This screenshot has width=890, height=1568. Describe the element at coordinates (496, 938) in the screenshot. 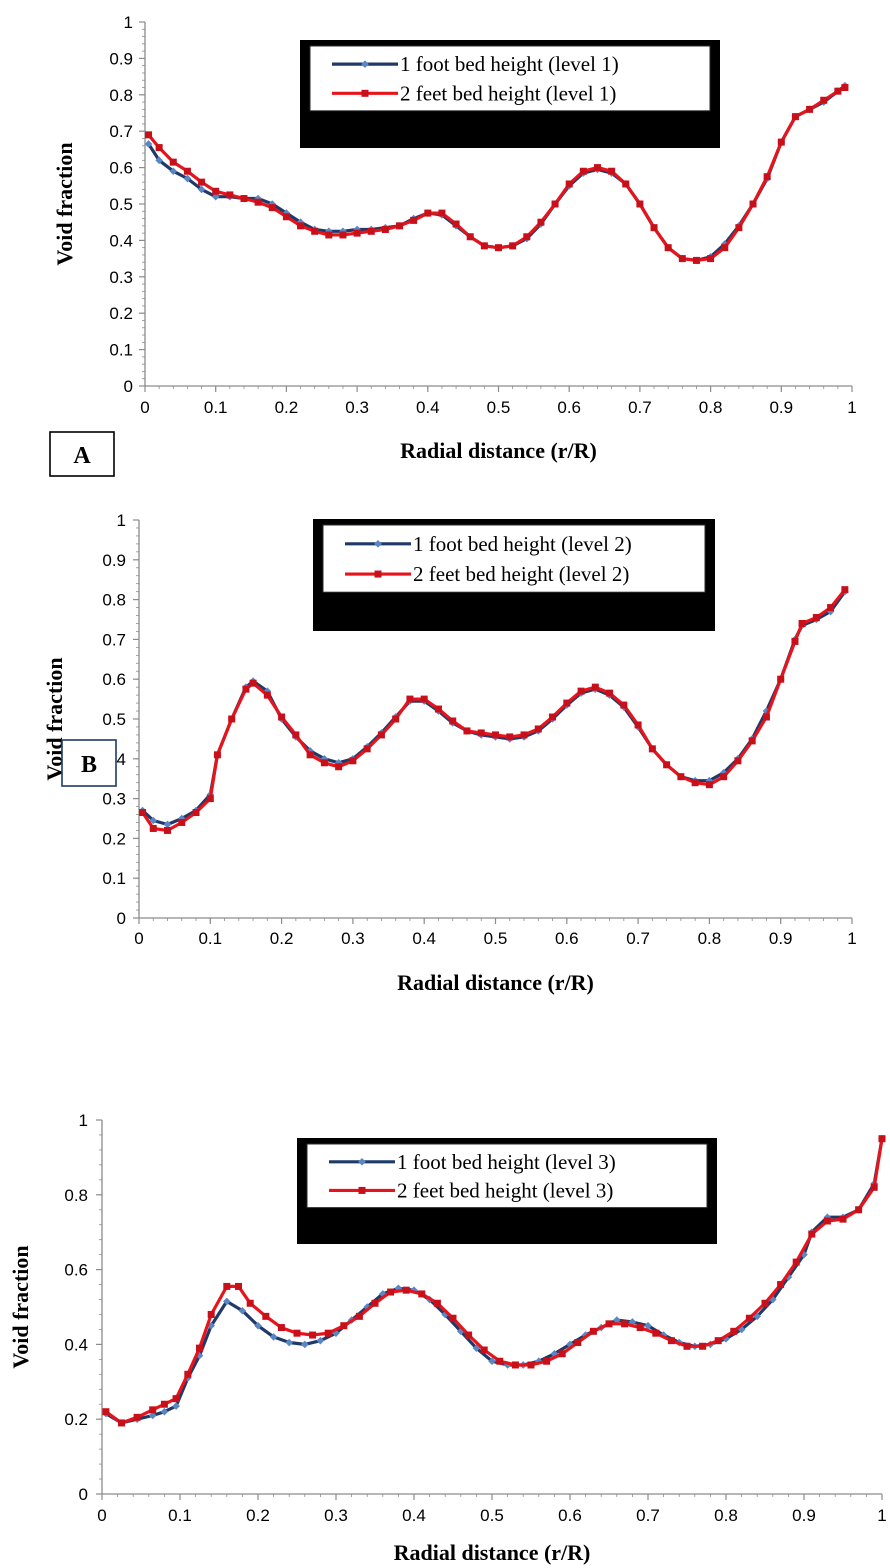

I see `x-tick-label: 0.5` at that location.